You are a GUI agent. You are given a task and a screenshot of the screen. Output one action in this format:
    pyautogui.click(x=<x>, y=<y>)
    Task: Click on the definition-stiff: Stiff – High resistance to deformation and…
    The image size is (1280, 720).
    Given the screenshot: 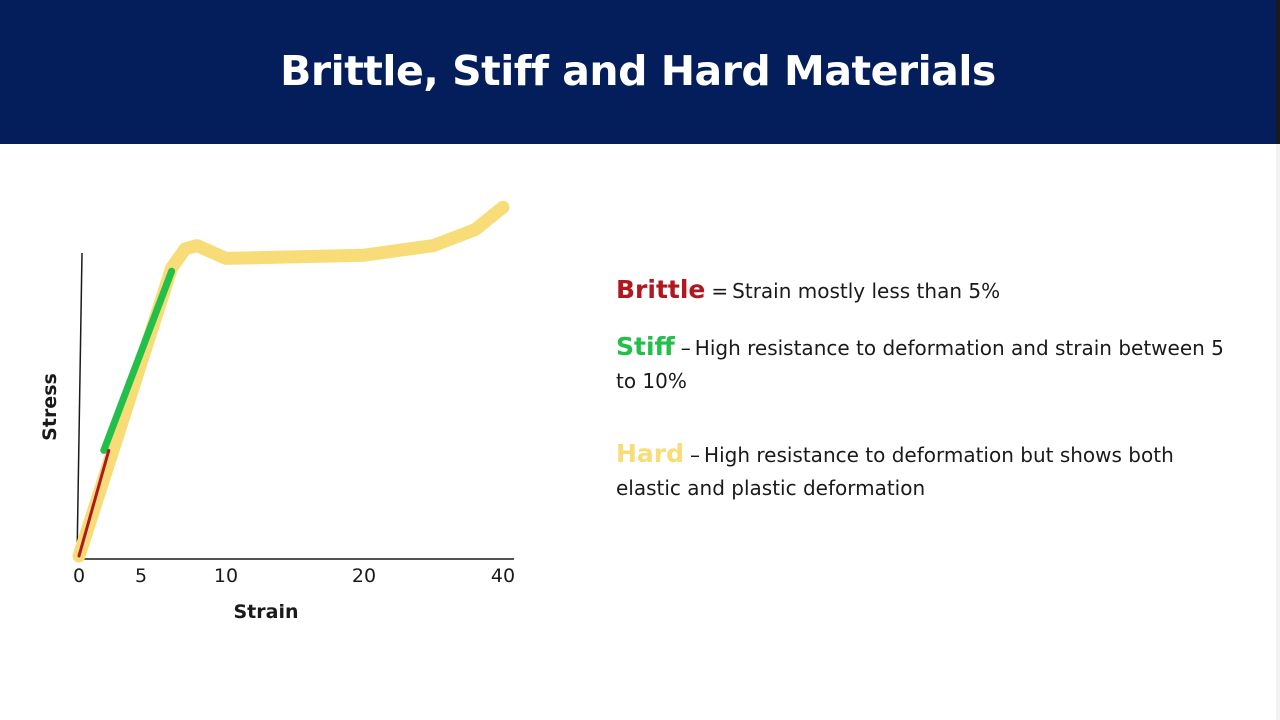 What is the action you would take?
    pyautogui.click(x=926, y=364)
    